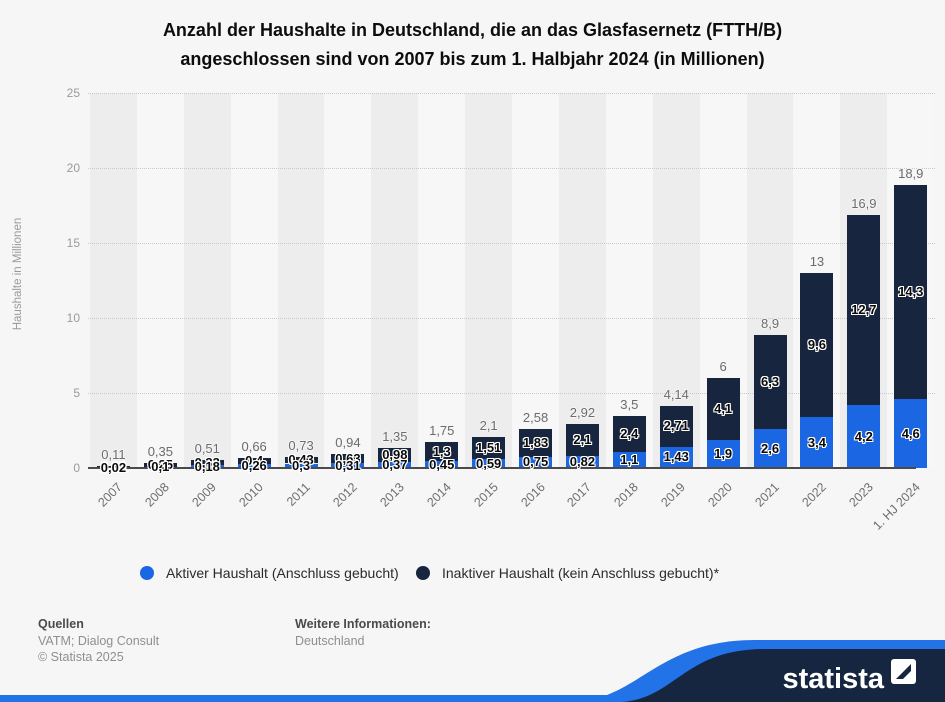  What do you see at coordinates (282, 573) in the screenshot?
I see `legend-label-active: Aktiver Haushalt (Anschluss gebucht)` at bounding box center [282, 573].